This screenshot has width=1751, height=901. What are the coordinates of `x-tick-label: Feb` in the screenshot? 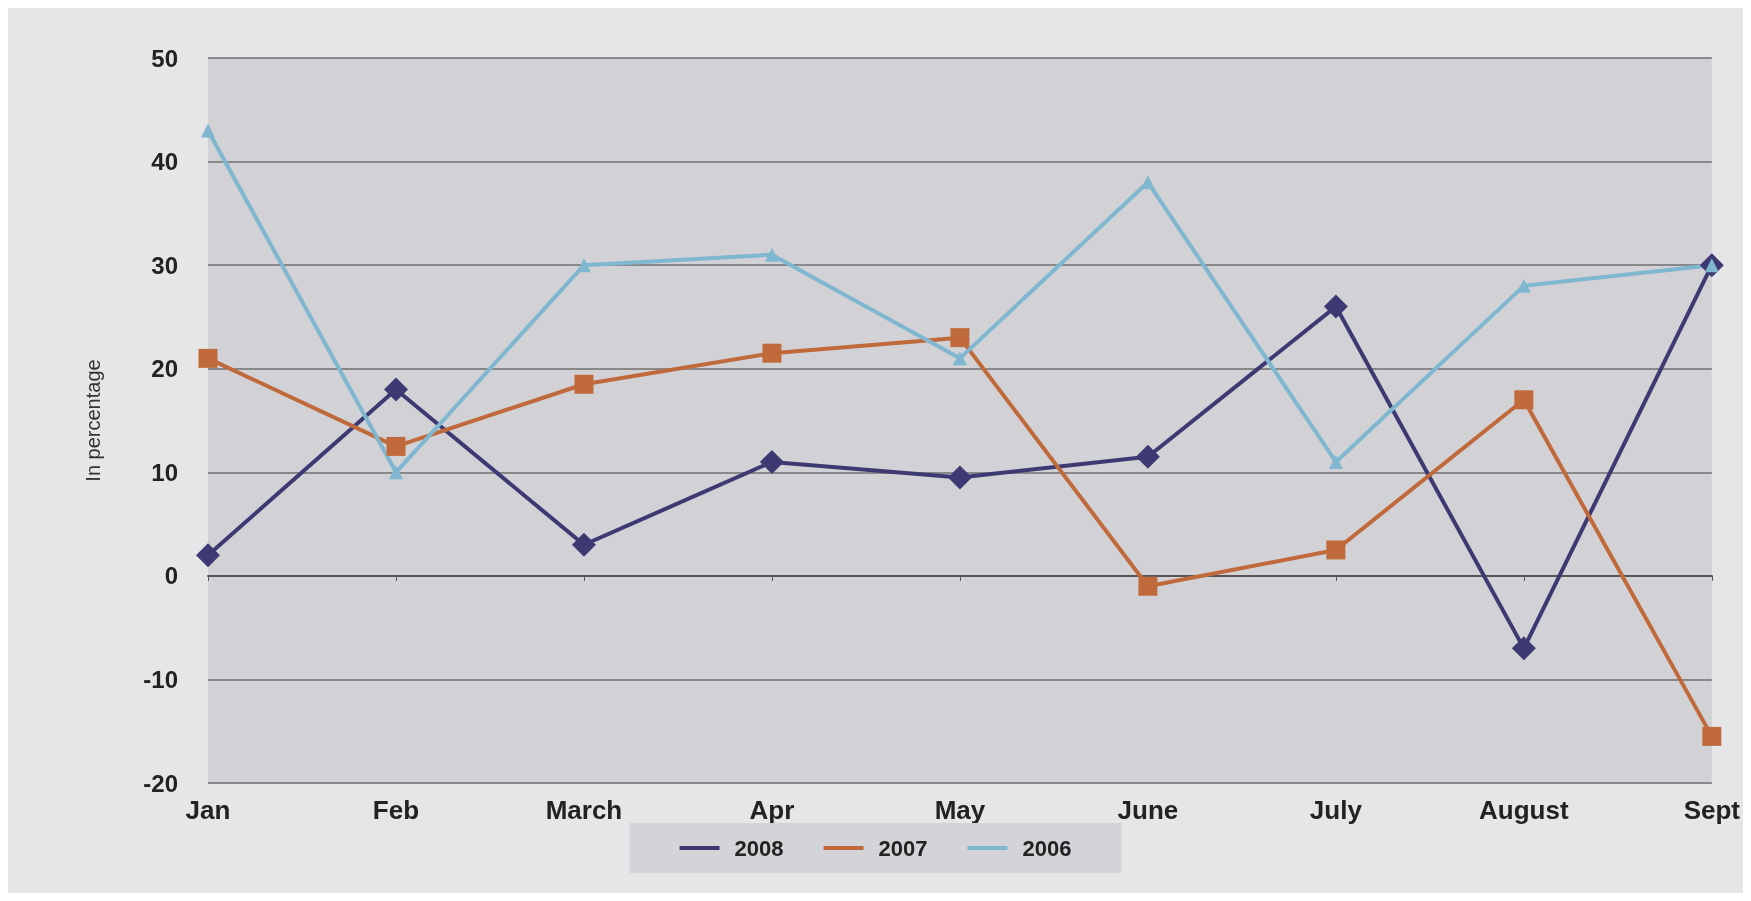 It's located at (396, 810).